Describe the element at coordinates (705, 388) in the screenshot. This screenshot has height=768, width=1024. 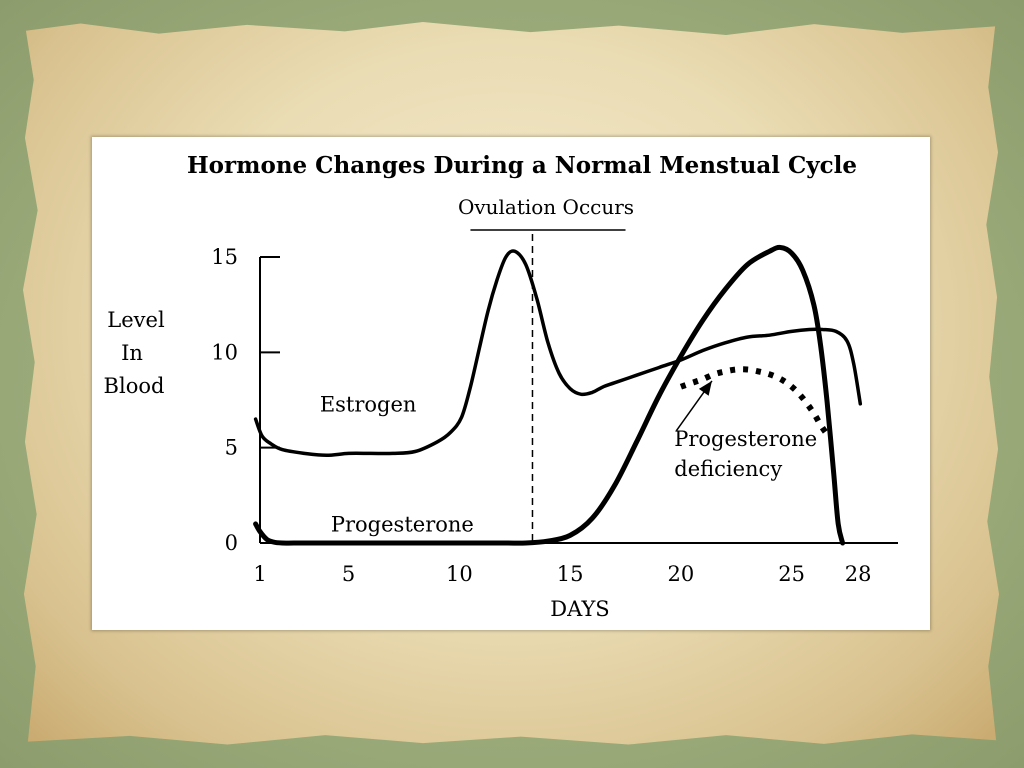
I see `deficiency-arrow-head` at that location.